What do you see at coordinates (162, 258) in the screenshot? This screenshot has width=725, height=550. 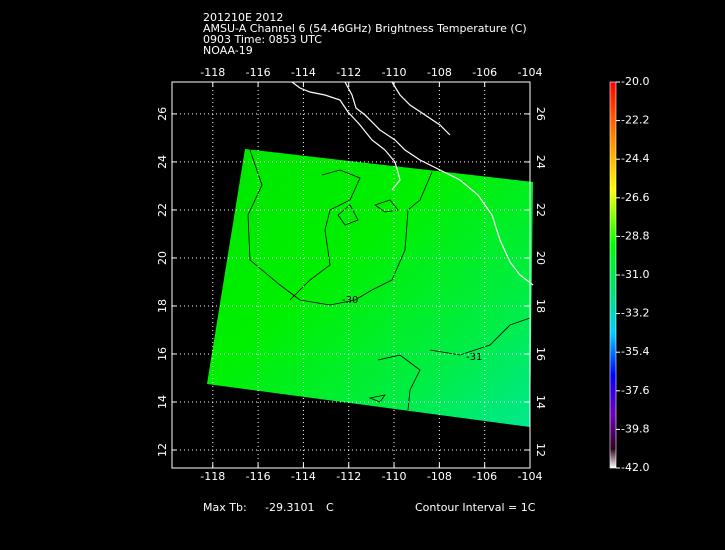 I see `y-tick-label-left: 20` at bounding box center [162, 258].